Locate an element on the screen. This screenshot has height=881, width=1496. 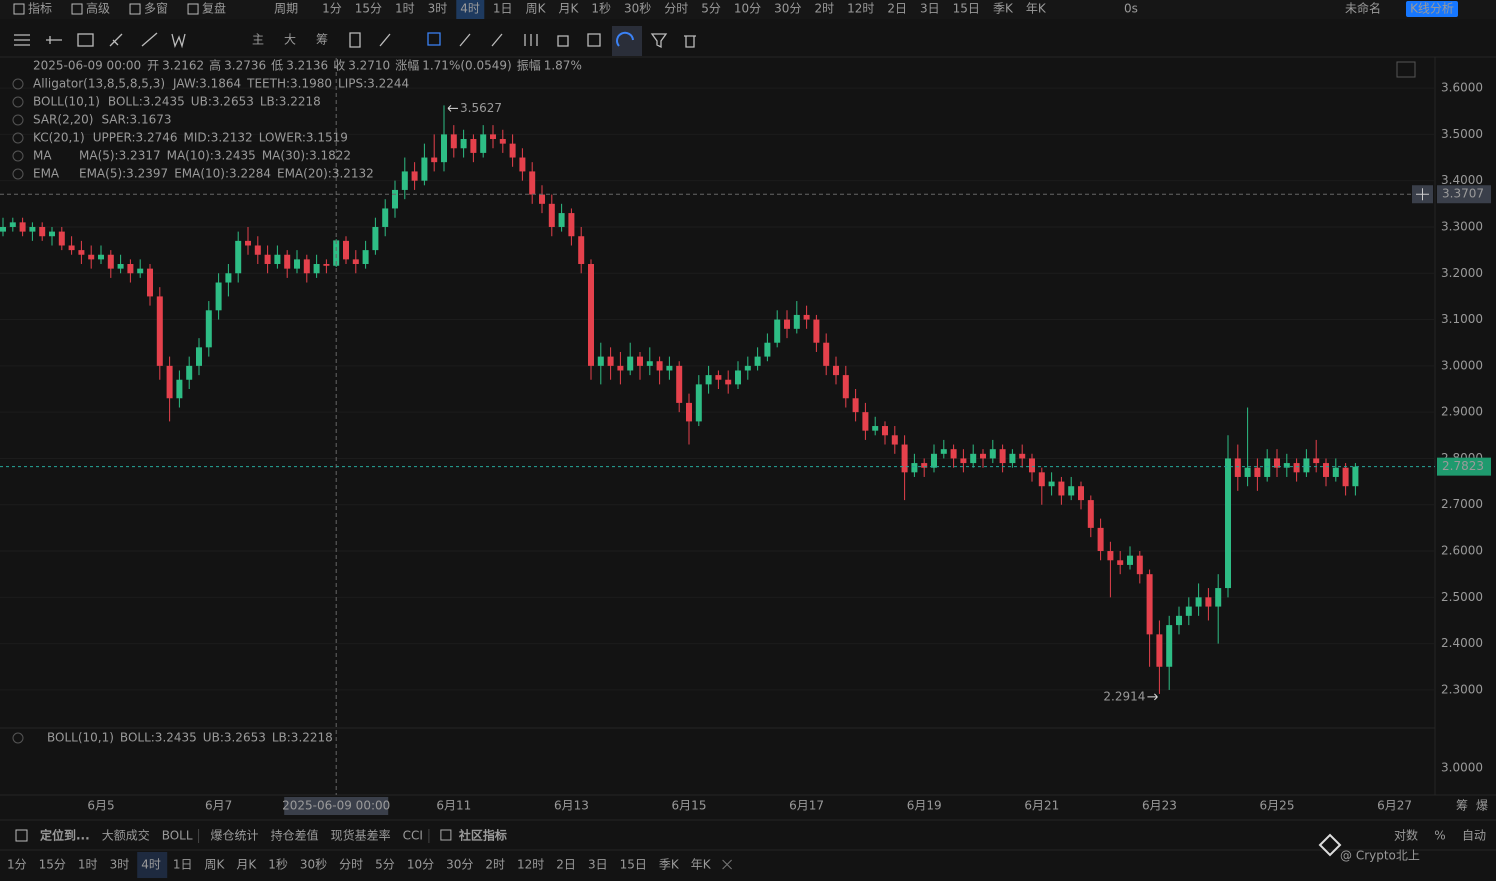
indicator-value: UPPER:3.2746 is located at coordinates (135, 138).